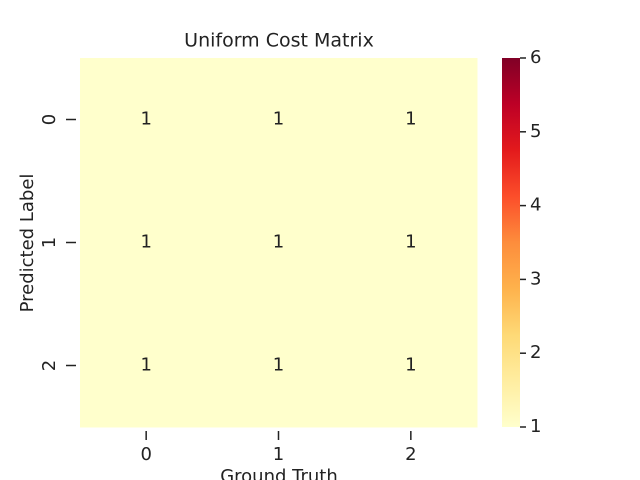 The width and height of the screenshot is (640, 480). Describe the element at coordinates (49, 365) in the screenshot. I see `y-tick-label: 2` at that location.